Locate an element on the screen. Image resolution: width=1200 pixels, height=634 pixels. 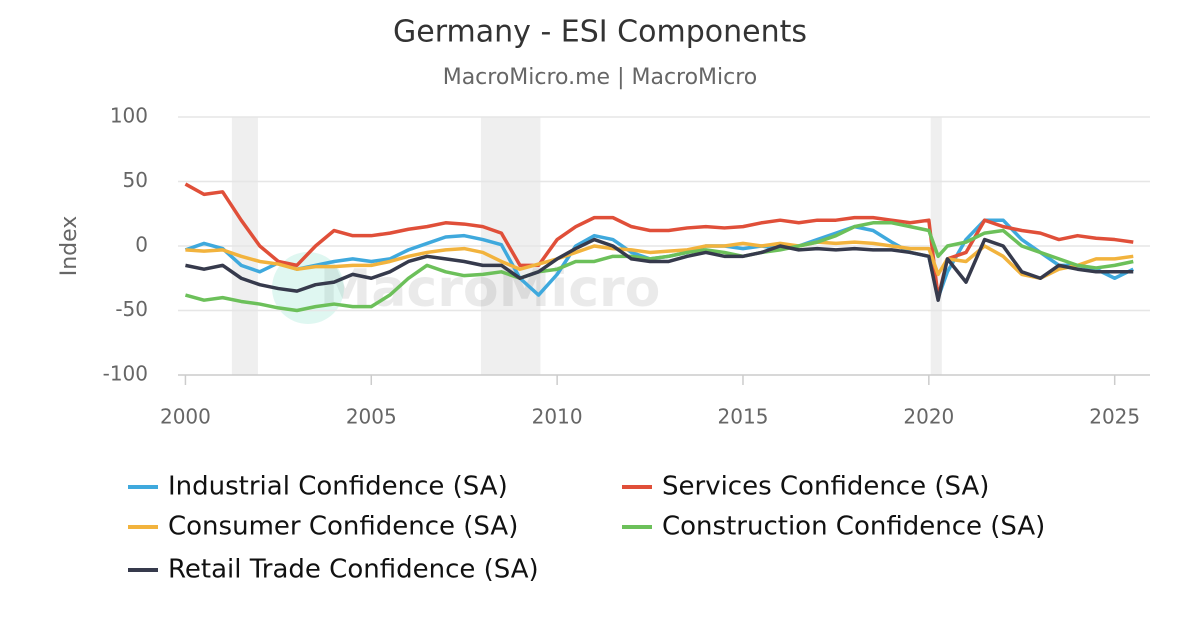
chart-subtitle: MacroMicro.me | MacroMicro is located at coordinates (600, 77).